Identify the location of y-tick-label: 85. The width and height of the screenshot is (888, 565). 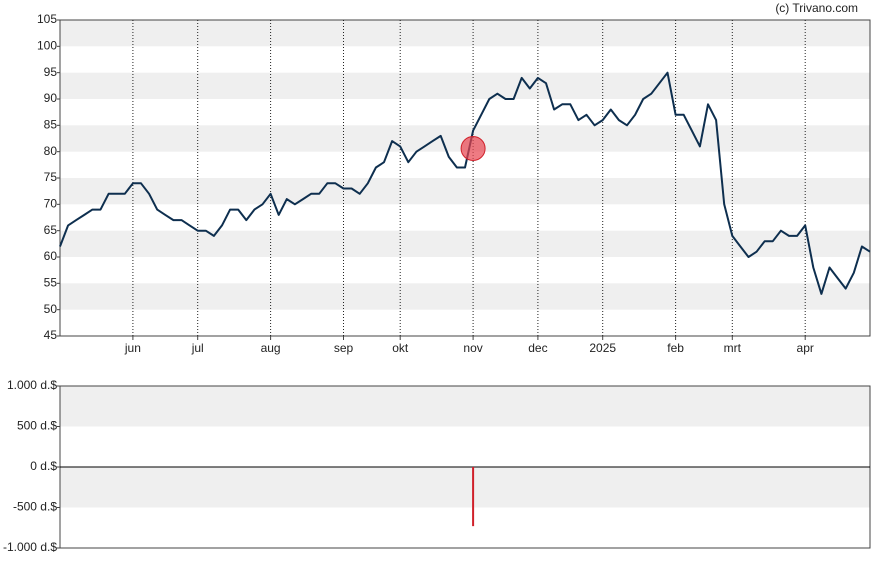
(51, 125).